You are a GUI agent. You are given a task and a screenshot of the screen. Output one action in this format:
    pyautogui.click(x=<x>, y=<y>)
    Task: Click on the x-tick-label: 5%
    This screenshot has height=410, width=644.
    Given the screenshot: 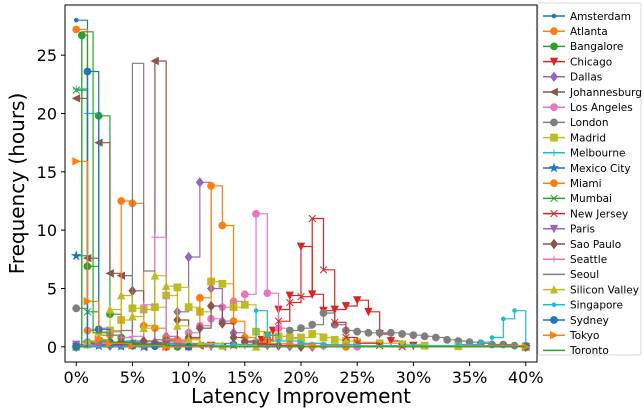 What is the action you would take?
    pyautogui.click(x=132, y=377)
    